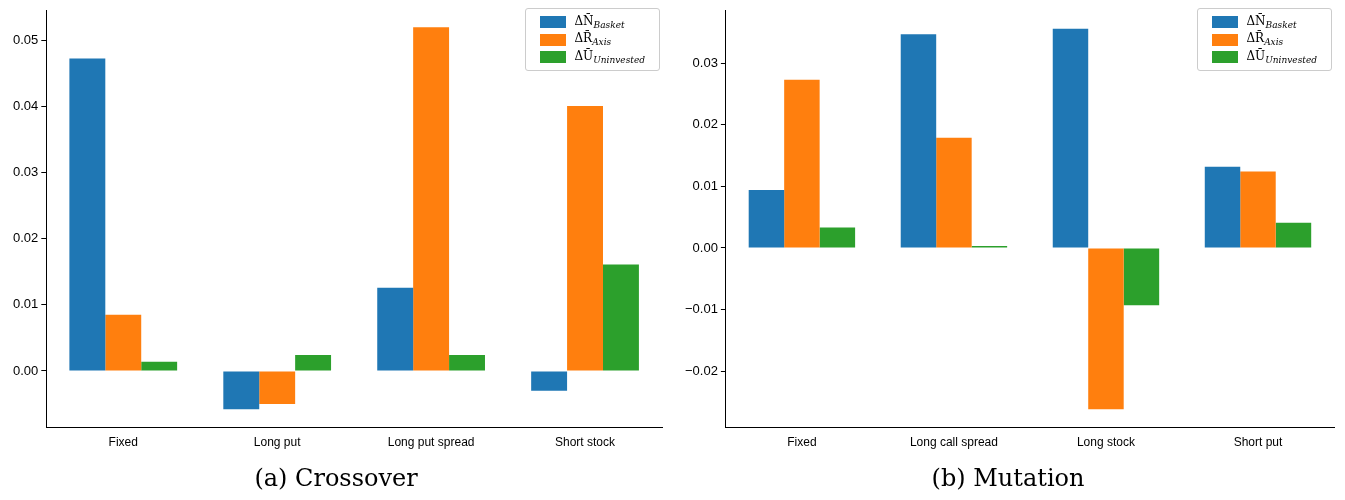 This screenshot has height=500, width=1345. I want to click on text: (b) Mutation, so click(1008, 477).